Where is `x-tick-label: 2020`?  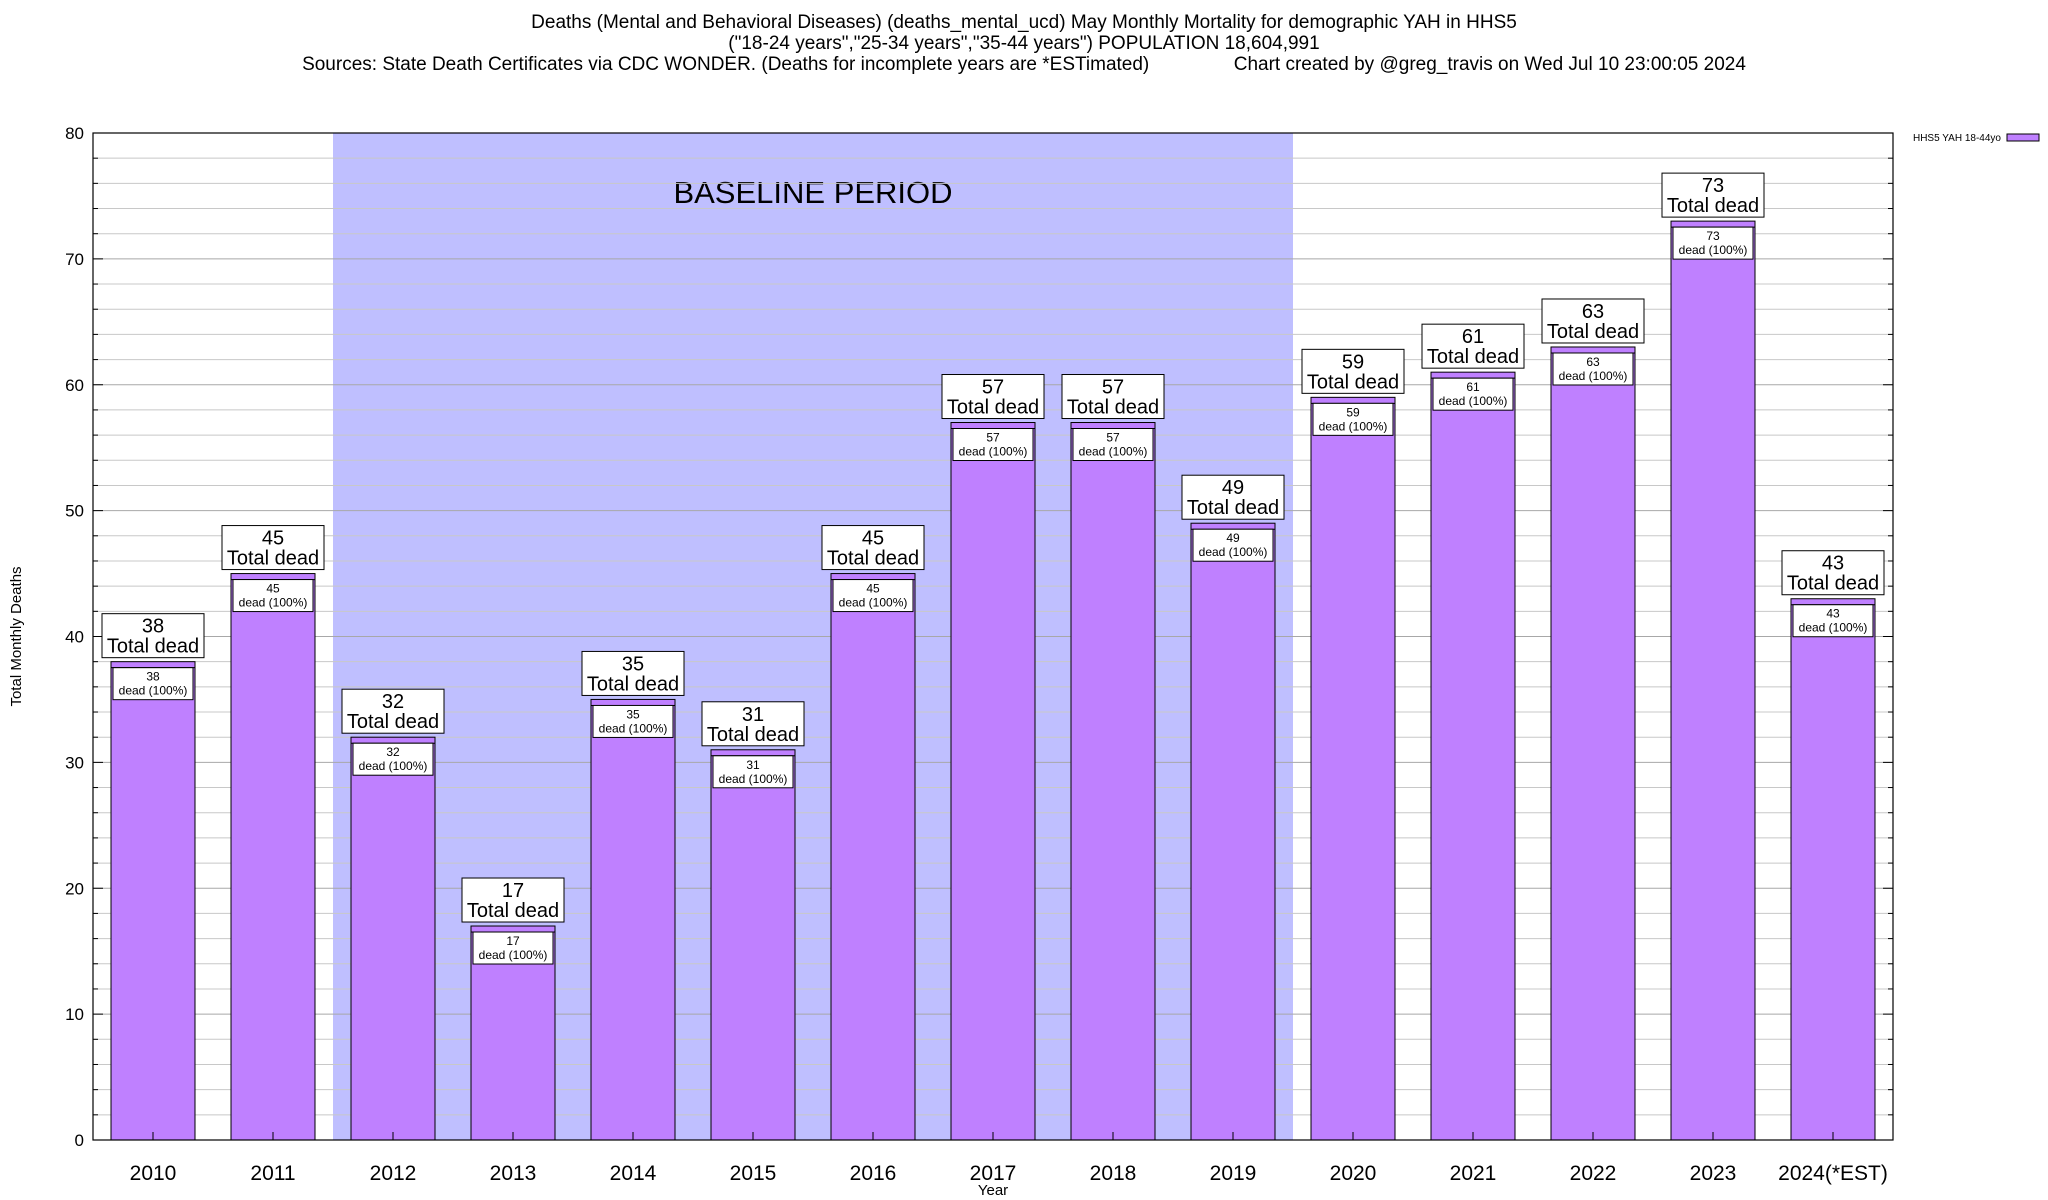 x-tick-label: 2020 is located at coordinates (1353, 1173).